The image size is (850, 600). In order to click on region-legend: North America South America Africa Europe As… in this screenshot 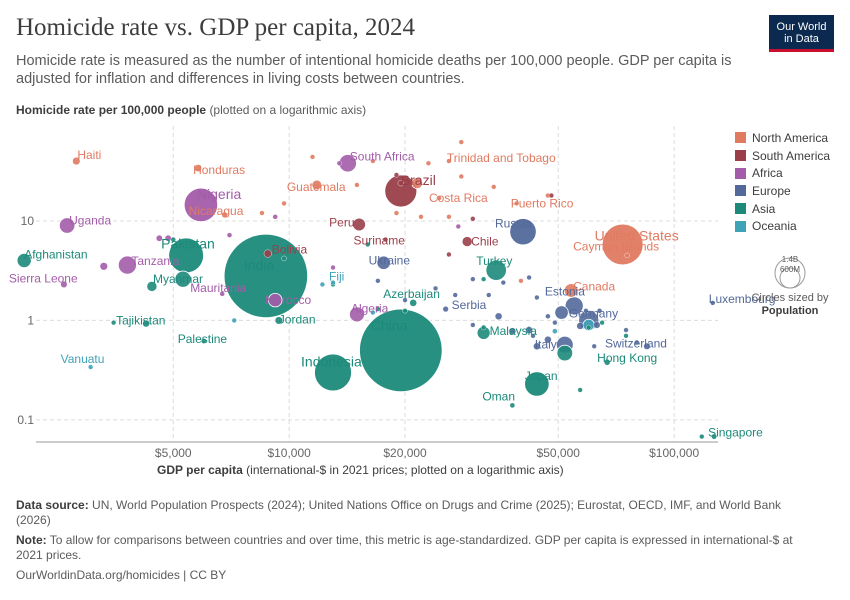, I will do `click(782, 182)`.